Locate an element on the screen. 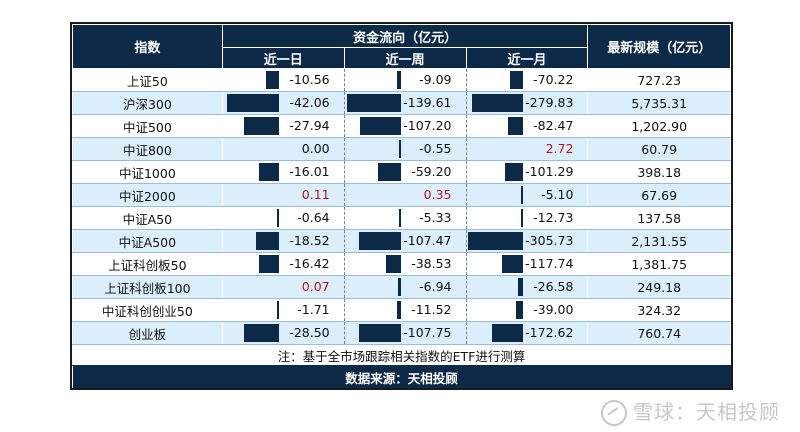 The height and width of the screenshot is (432, 800). index-name: 中证A500 is located at coordinates (147, 241).